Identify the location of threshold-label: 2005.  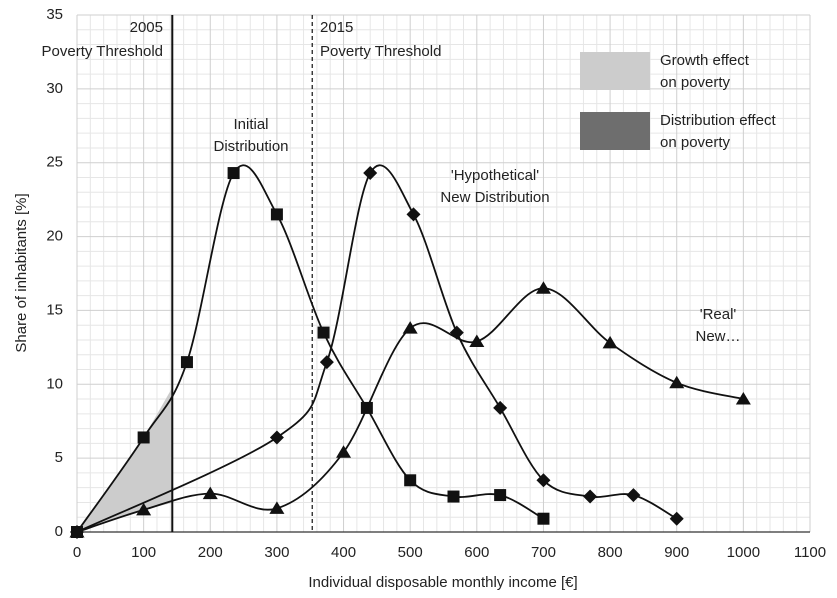
(146, 27).